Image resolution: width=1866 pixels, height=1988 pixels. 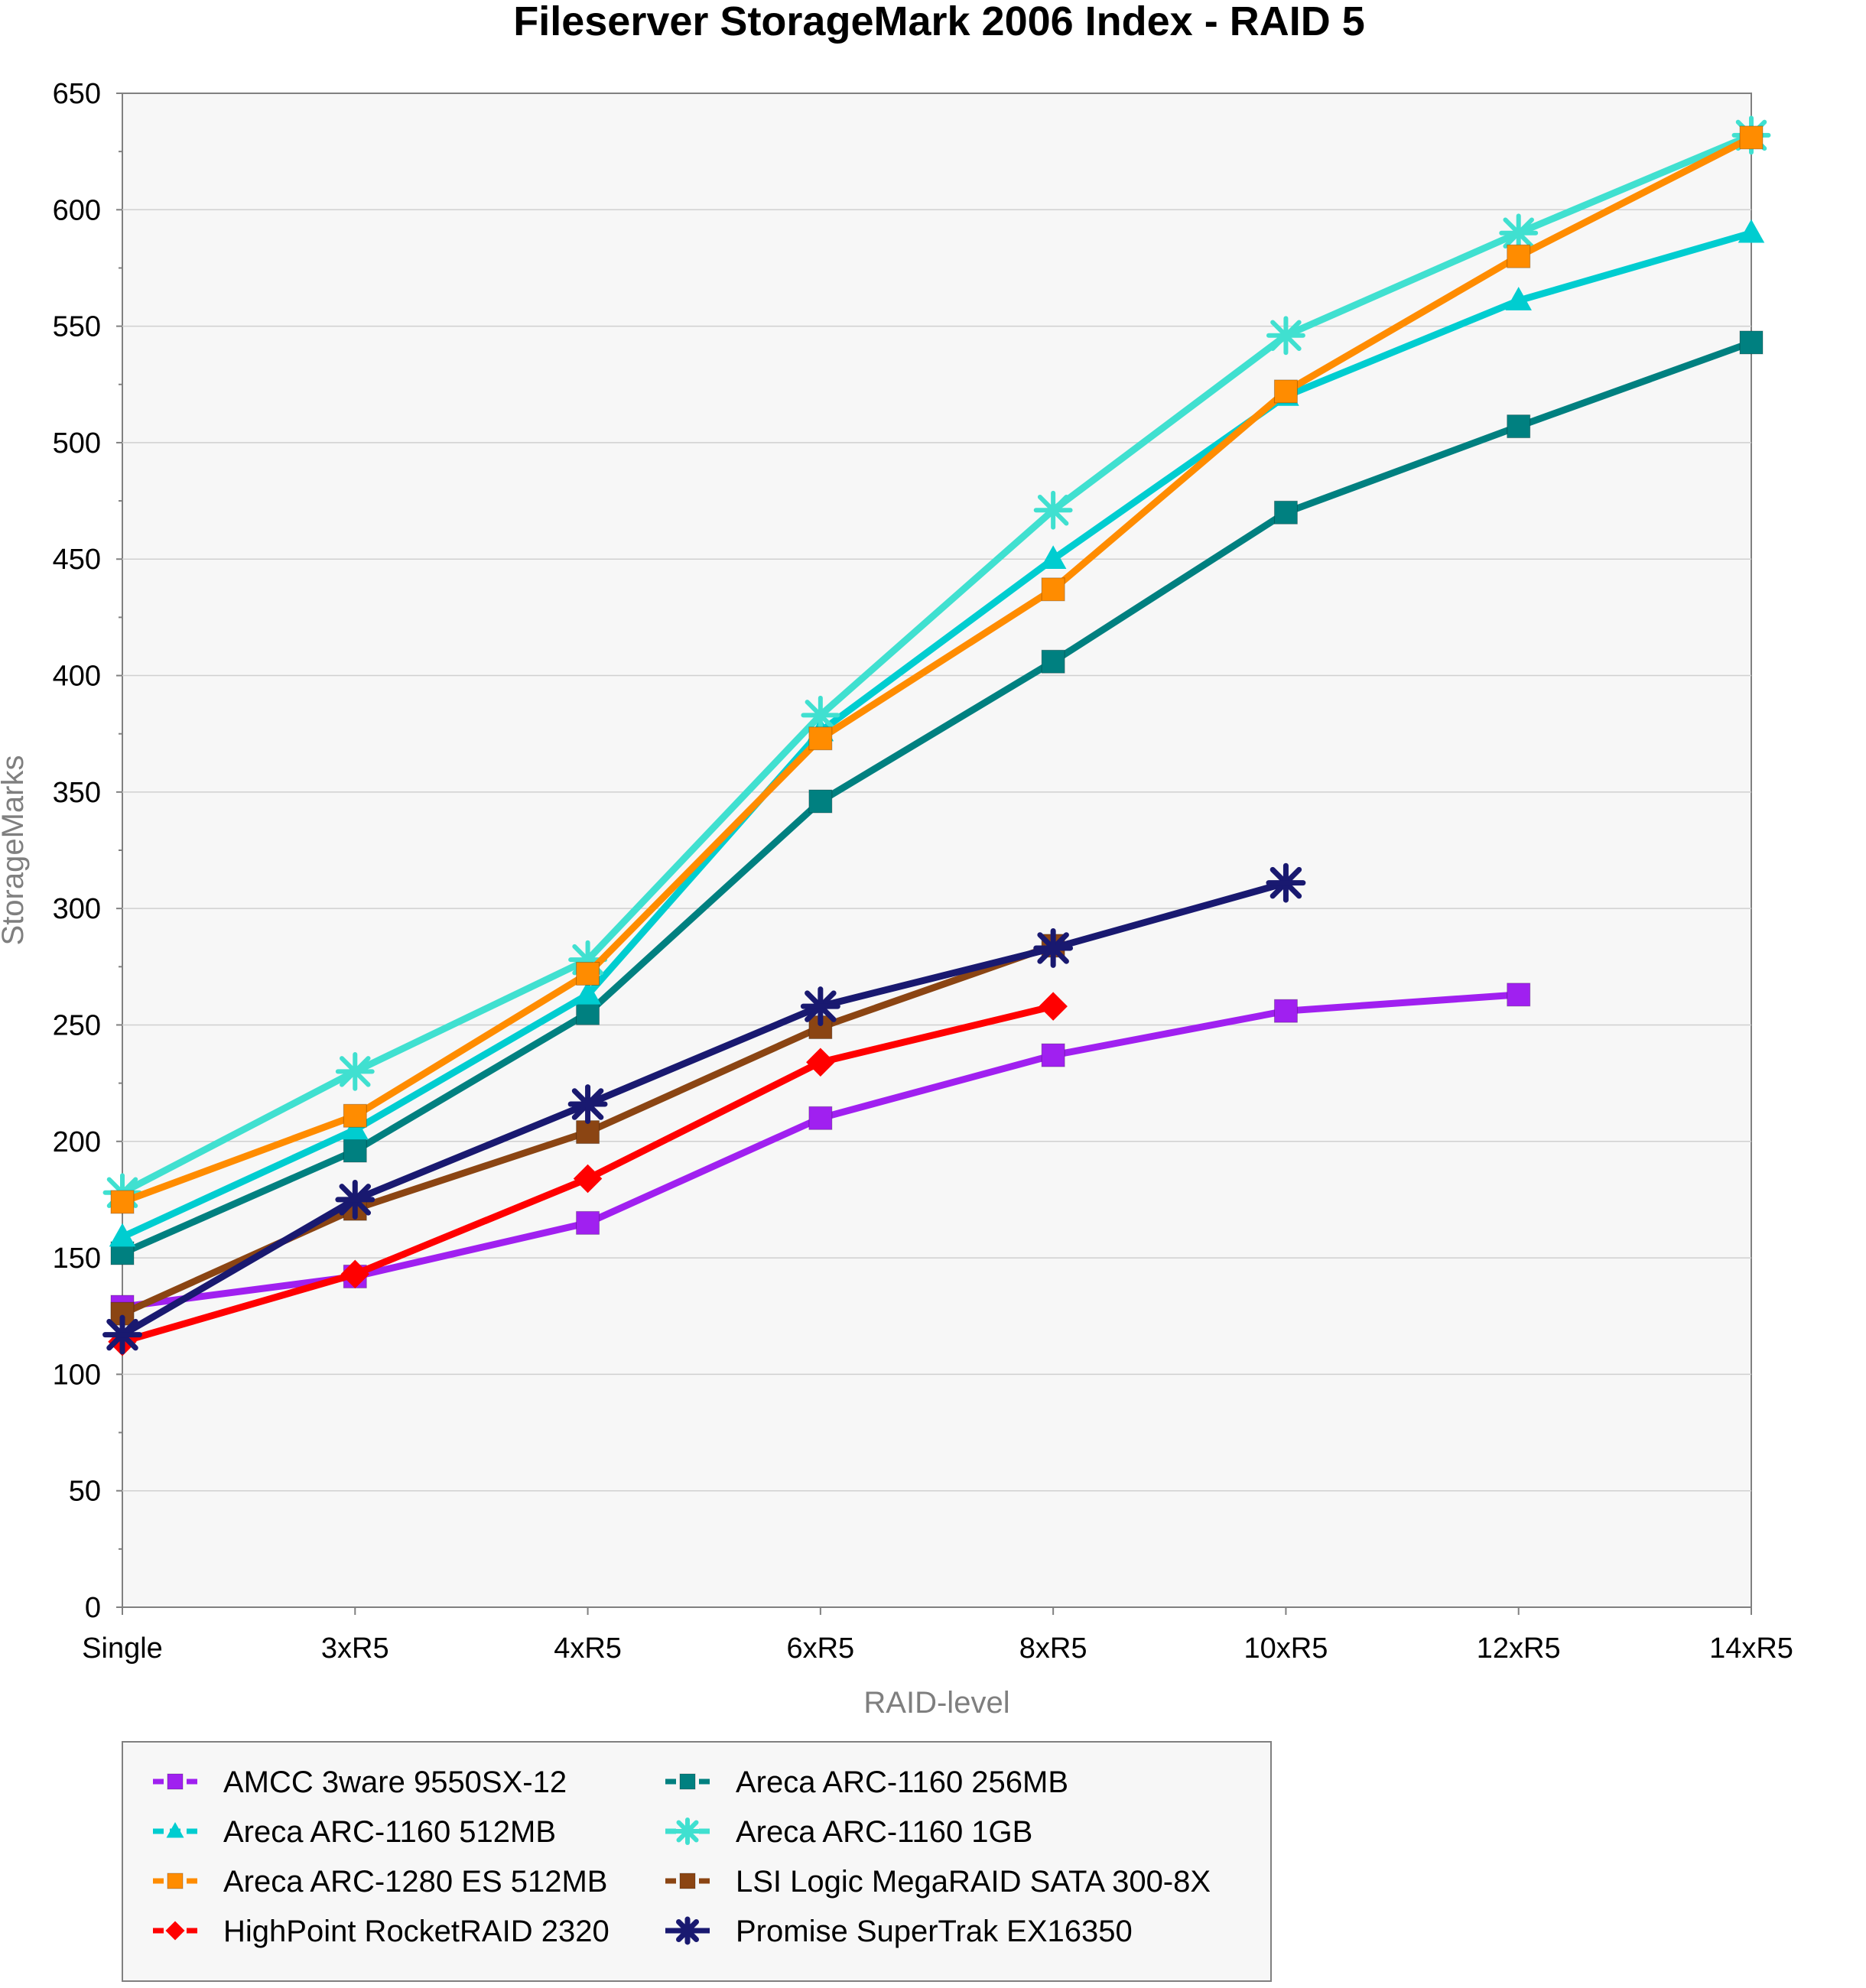 I want to click on y-tick-label: 0, so click(x=93, y=1608).